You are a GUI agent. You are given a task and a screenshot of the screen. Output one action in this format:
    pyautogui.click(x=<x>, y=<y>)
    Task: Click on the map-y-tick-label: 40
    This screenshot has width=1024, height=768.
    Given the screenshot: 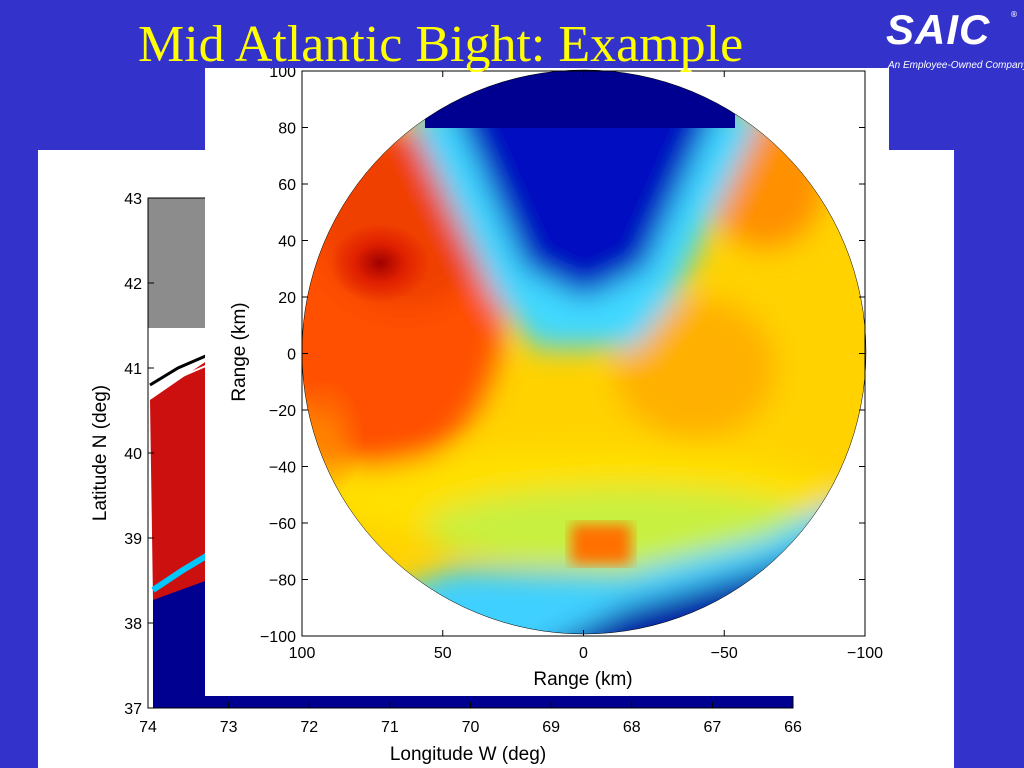 What is the action you would take?
    pyautogui.click(x=133, y=454)
    